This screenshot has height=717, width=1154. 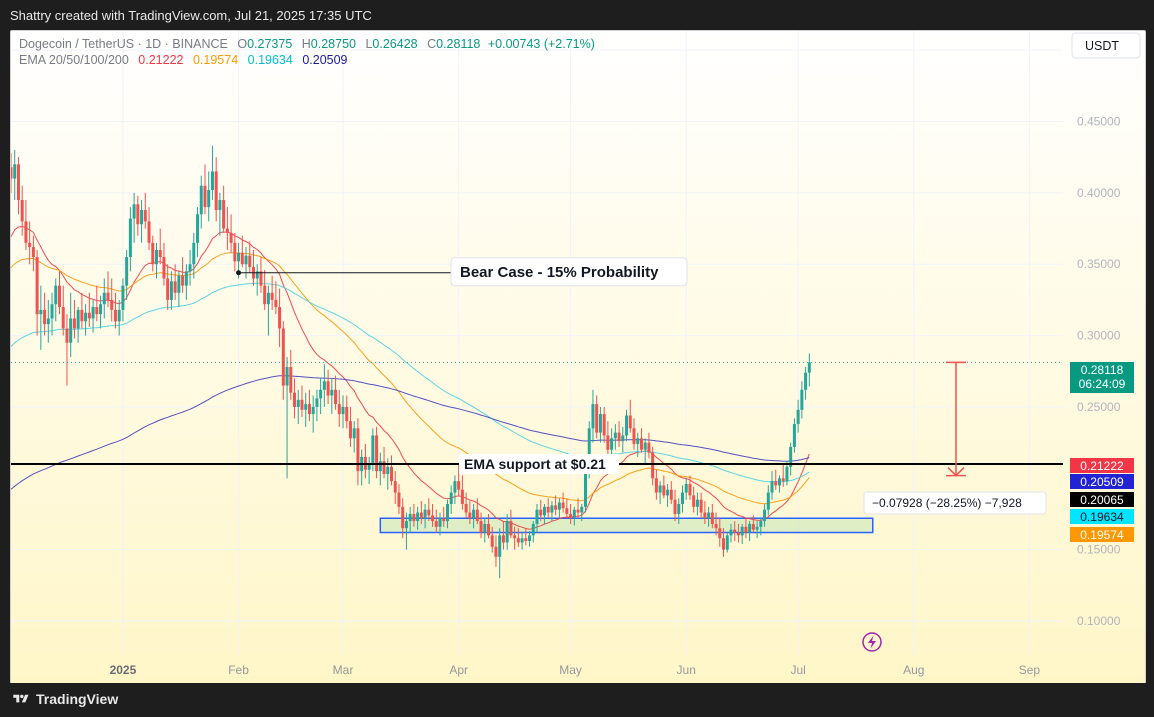 I want to click on x-tick-sep: Sep, so click(x=1030, y=670).